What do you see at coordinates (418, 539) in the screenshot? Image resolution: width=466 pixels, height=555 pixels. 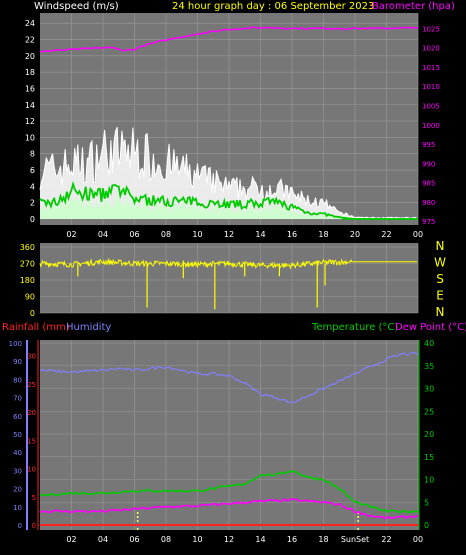 I see `temp-x-tick-label: 00` at bounding box center [418, 539].